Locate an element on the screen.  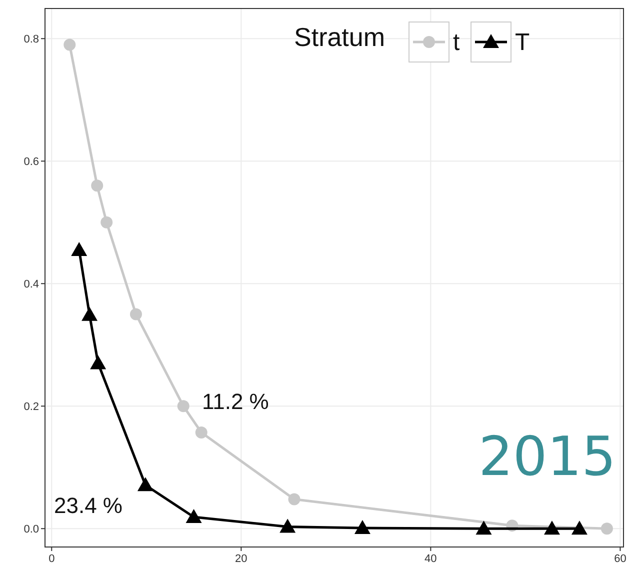
legend-title: Stratum is located at coordinates (340, 37).